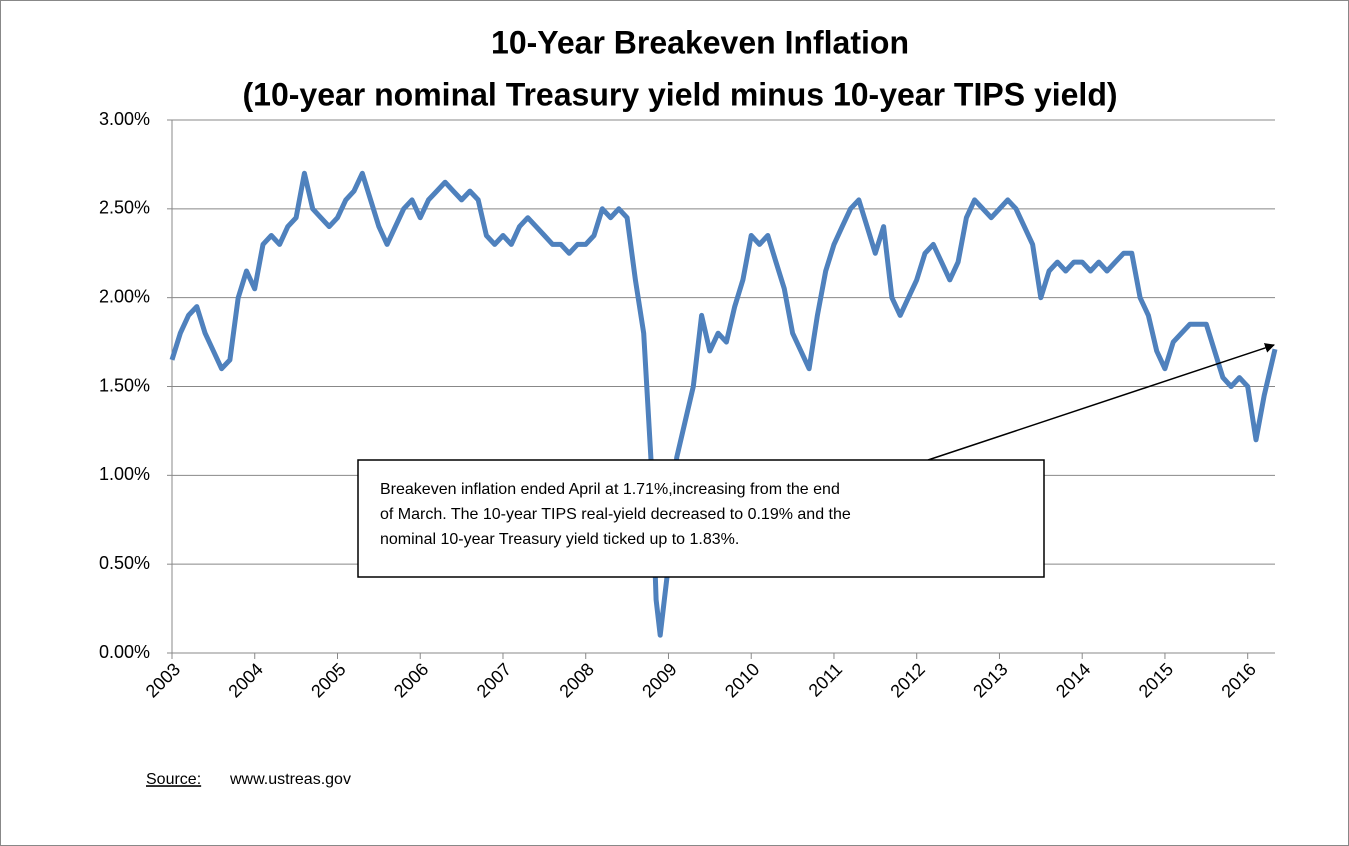 The image size is (1349, 846). What do you see at coordinates (700, 42) in the screenshot?
I see `chart-title: 10-Year Breakeven Inflation` at bounding box center [700, 42].